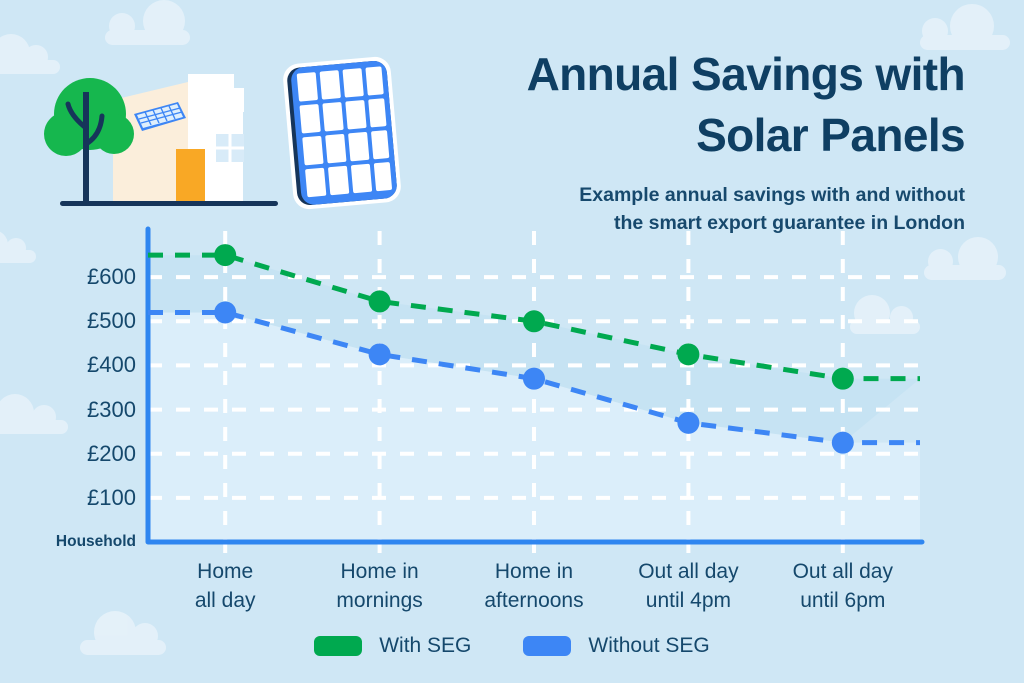 This screenshot has height=683, width=1024. Describe the element at coordinates (111, 409) in the screenshot. I see `y-axis-tick-label: £300` at that location.